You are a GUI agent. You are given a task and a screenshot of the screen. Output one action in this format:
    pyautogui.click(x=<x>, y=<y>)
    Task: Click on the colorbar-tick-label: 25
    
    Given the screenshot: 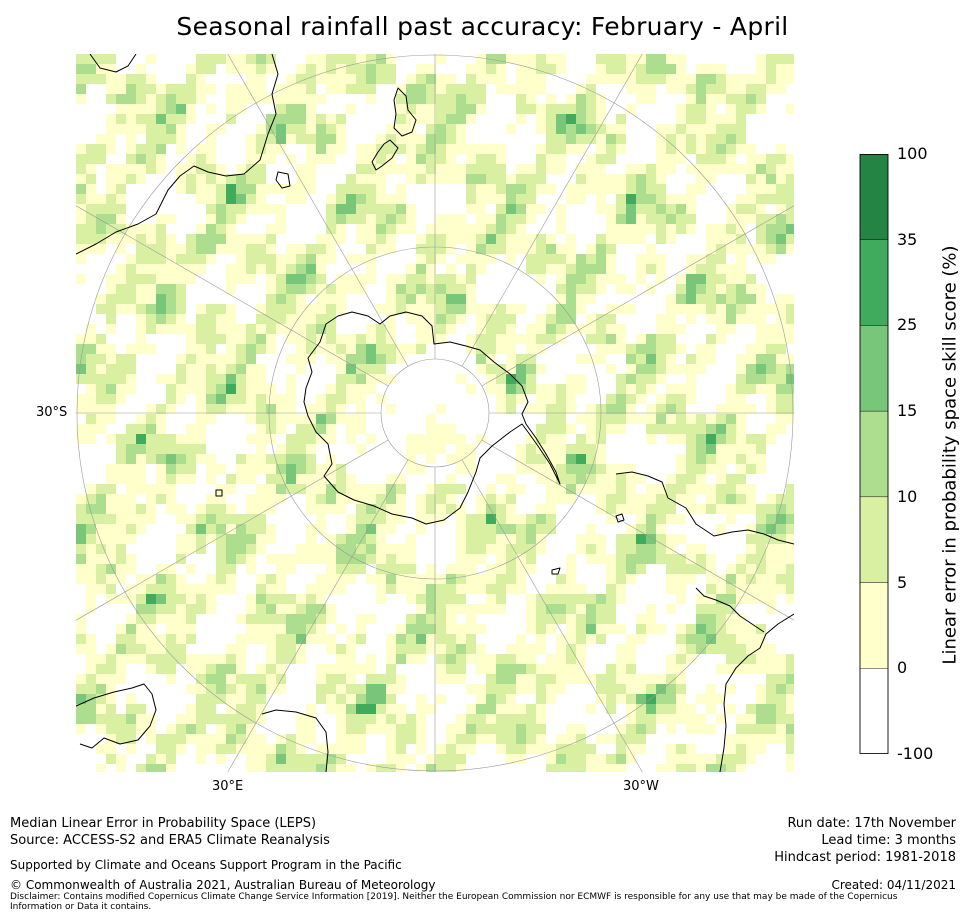 What is the action you would take?
    pyautogui.click(x=907, y=325)
    